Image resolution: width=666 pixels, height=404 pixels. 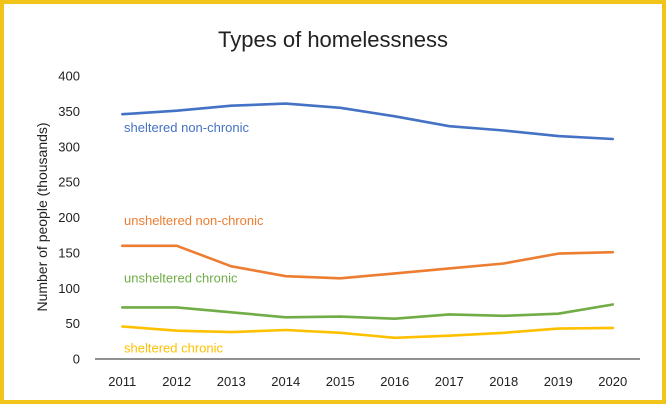 I want to click on series-label: sheltered non-chronic, so click(x=187, y=127).